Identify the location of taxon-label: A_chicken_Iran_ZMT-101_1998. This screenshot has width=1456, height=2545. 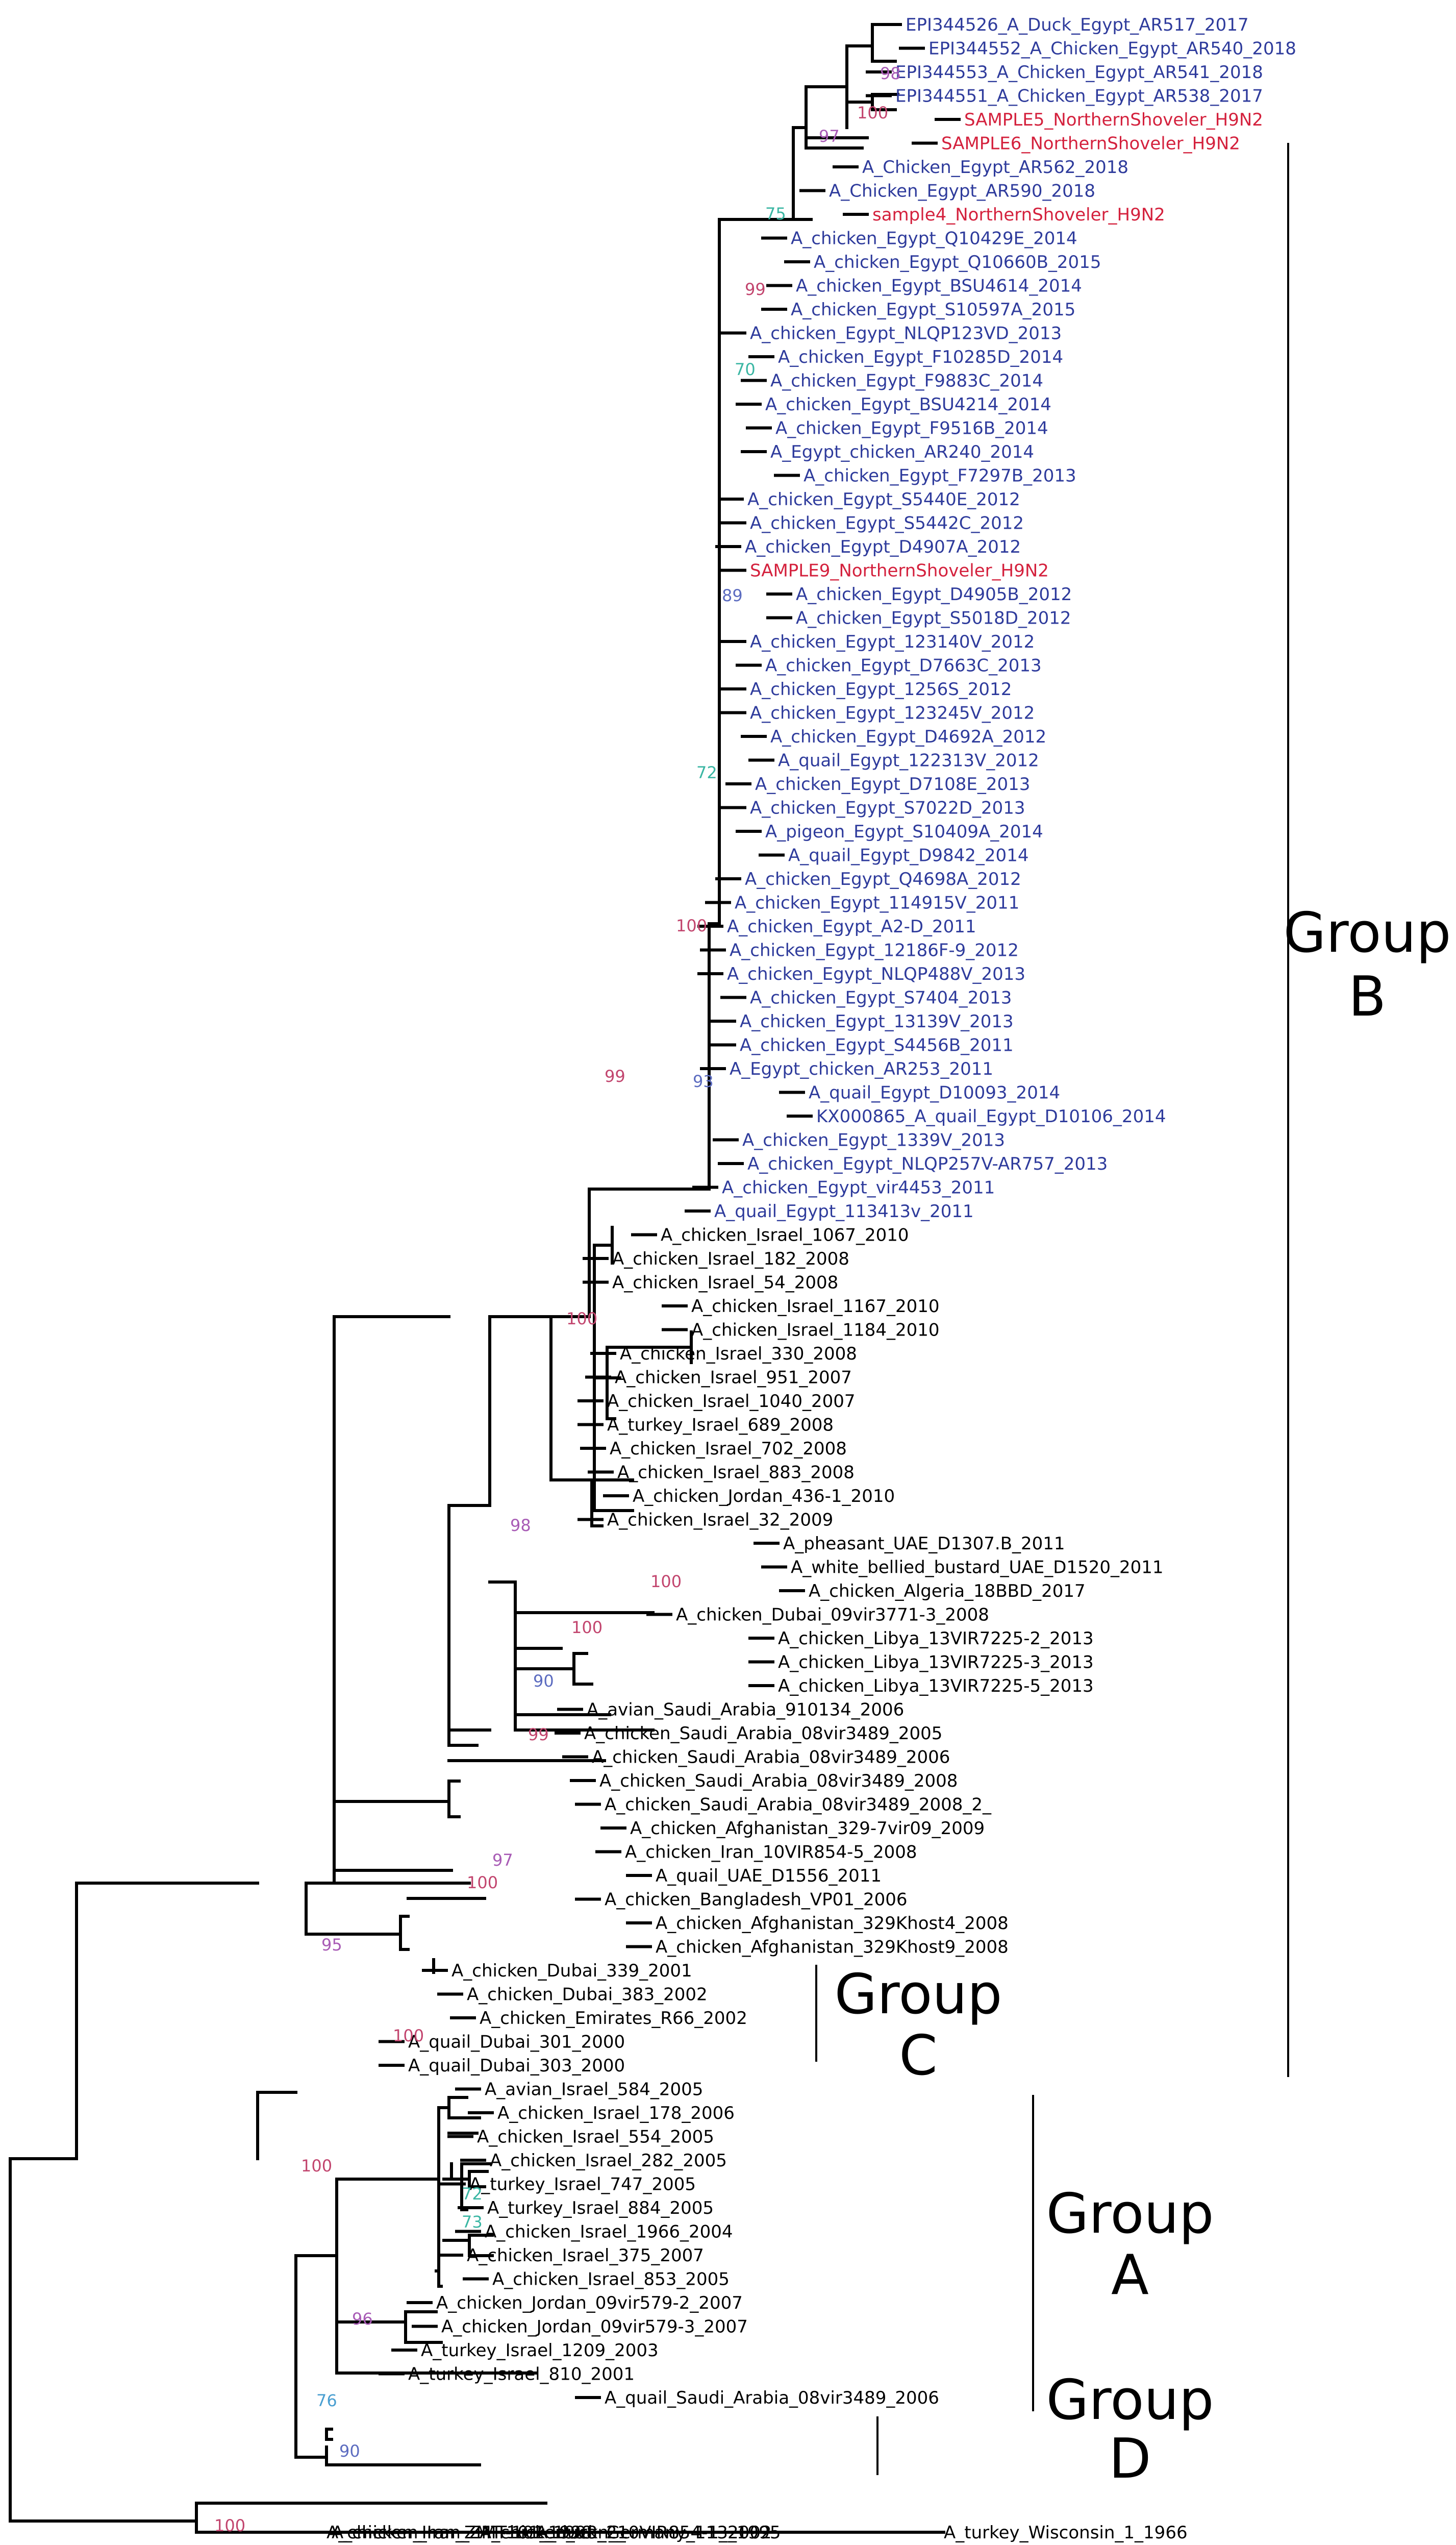
(459, 2533).